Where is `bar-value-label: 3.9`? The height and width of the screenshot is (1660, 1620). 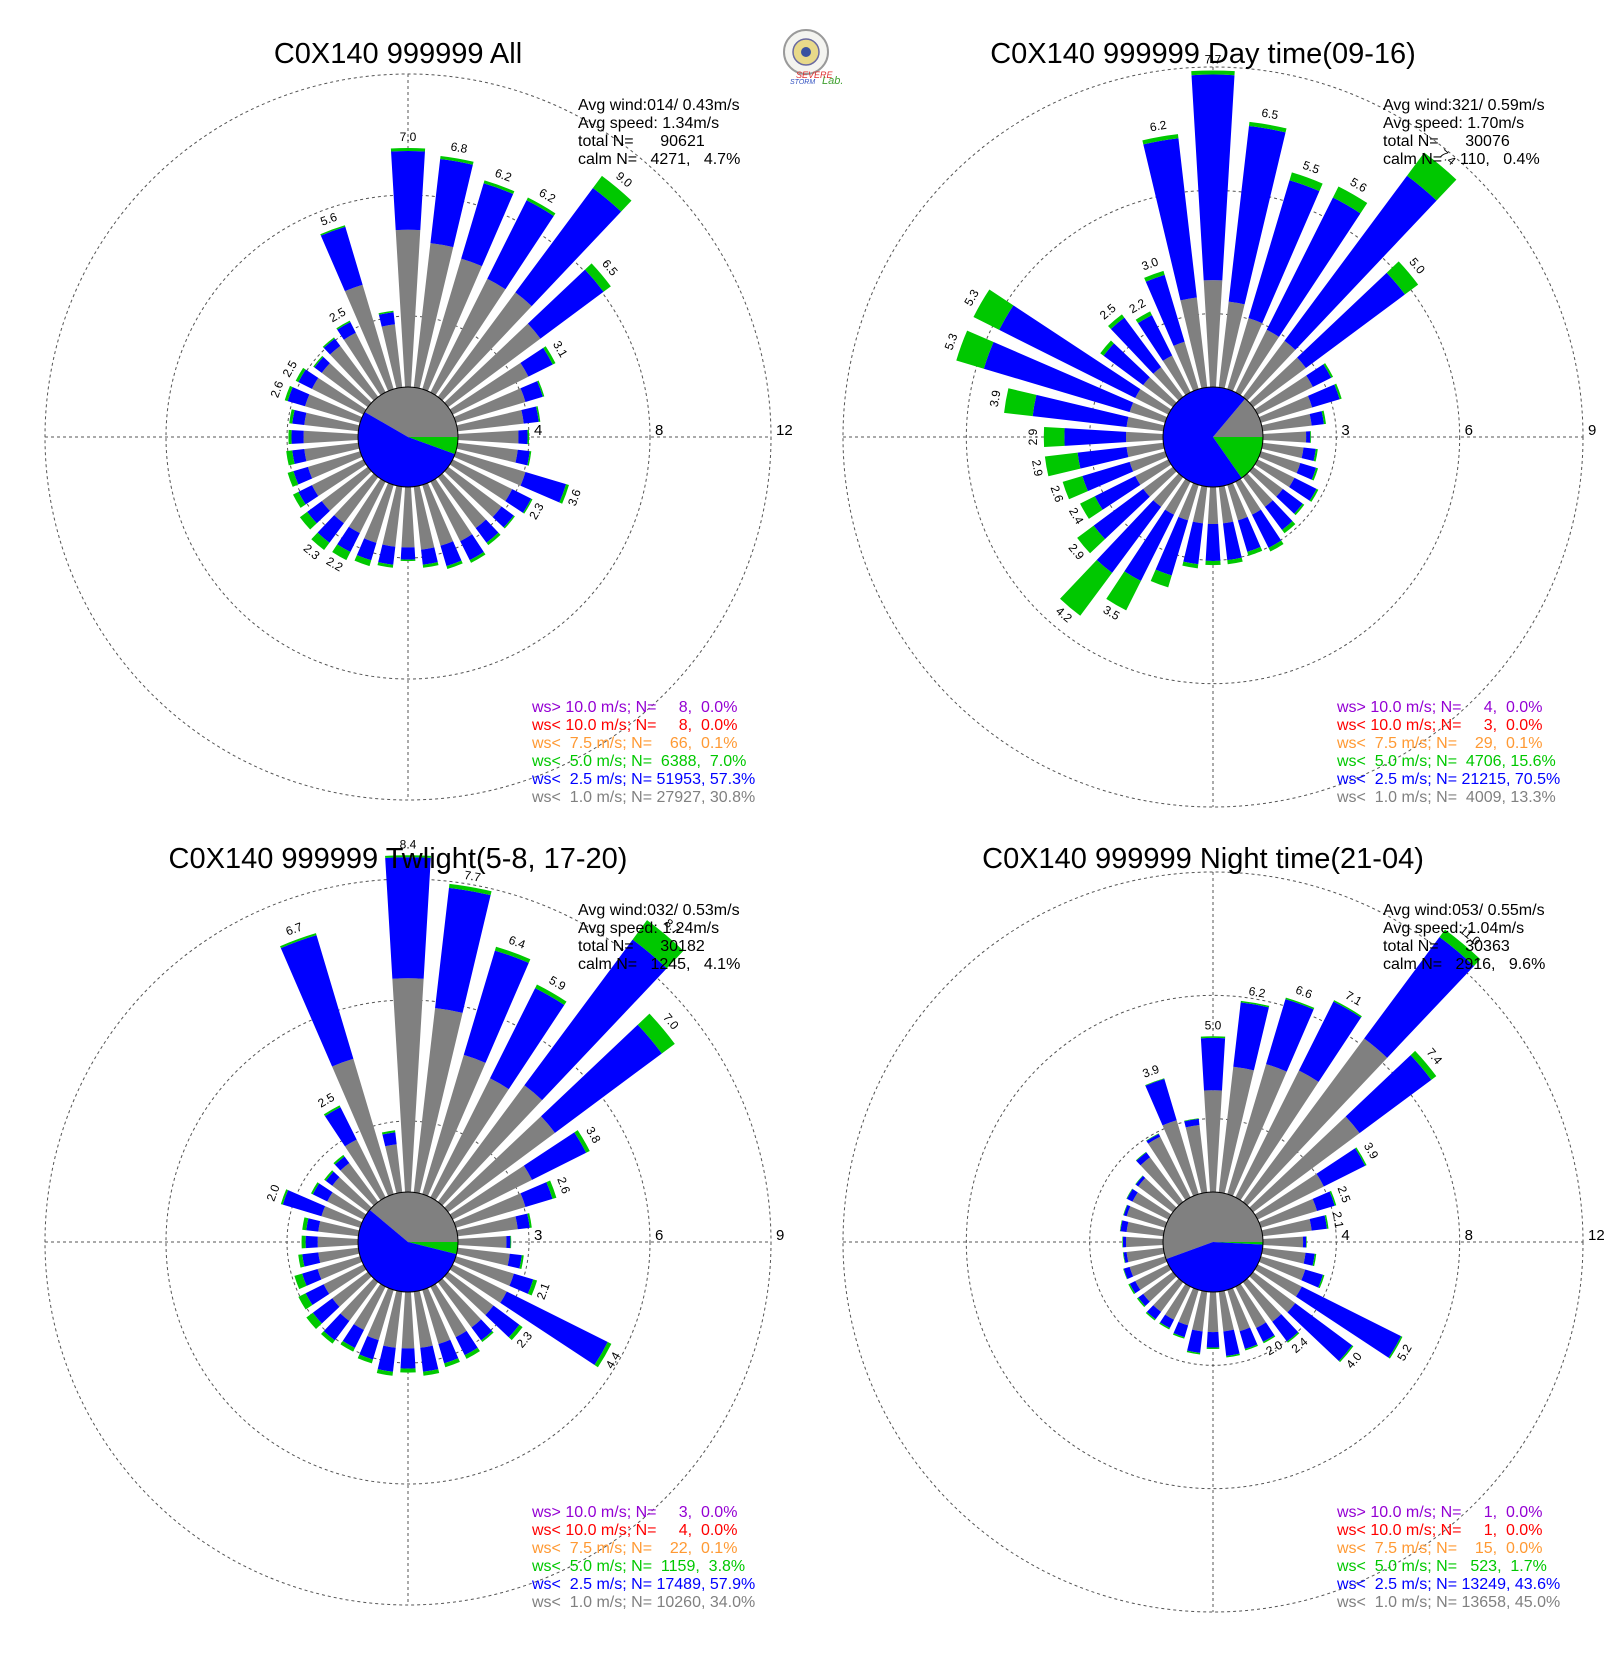 bar-value-label: 3.9 is located at coordinates (995, 398).